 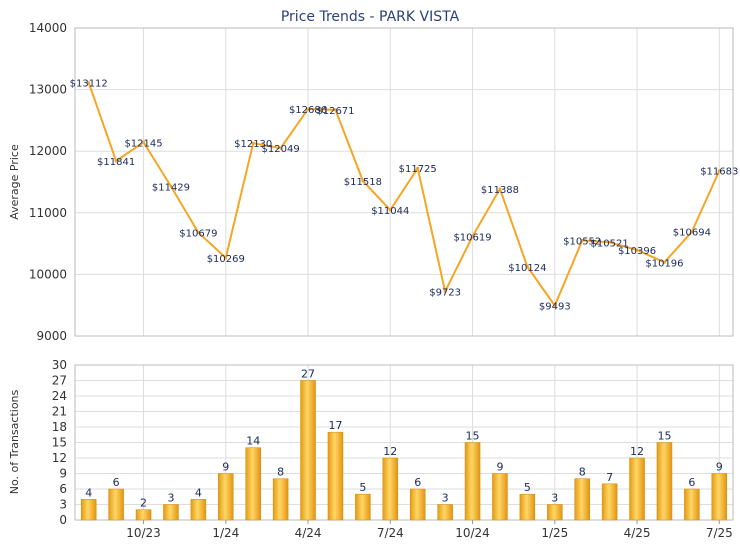 I want to click on price-data-label: $12049, so click(x=281, y=149).